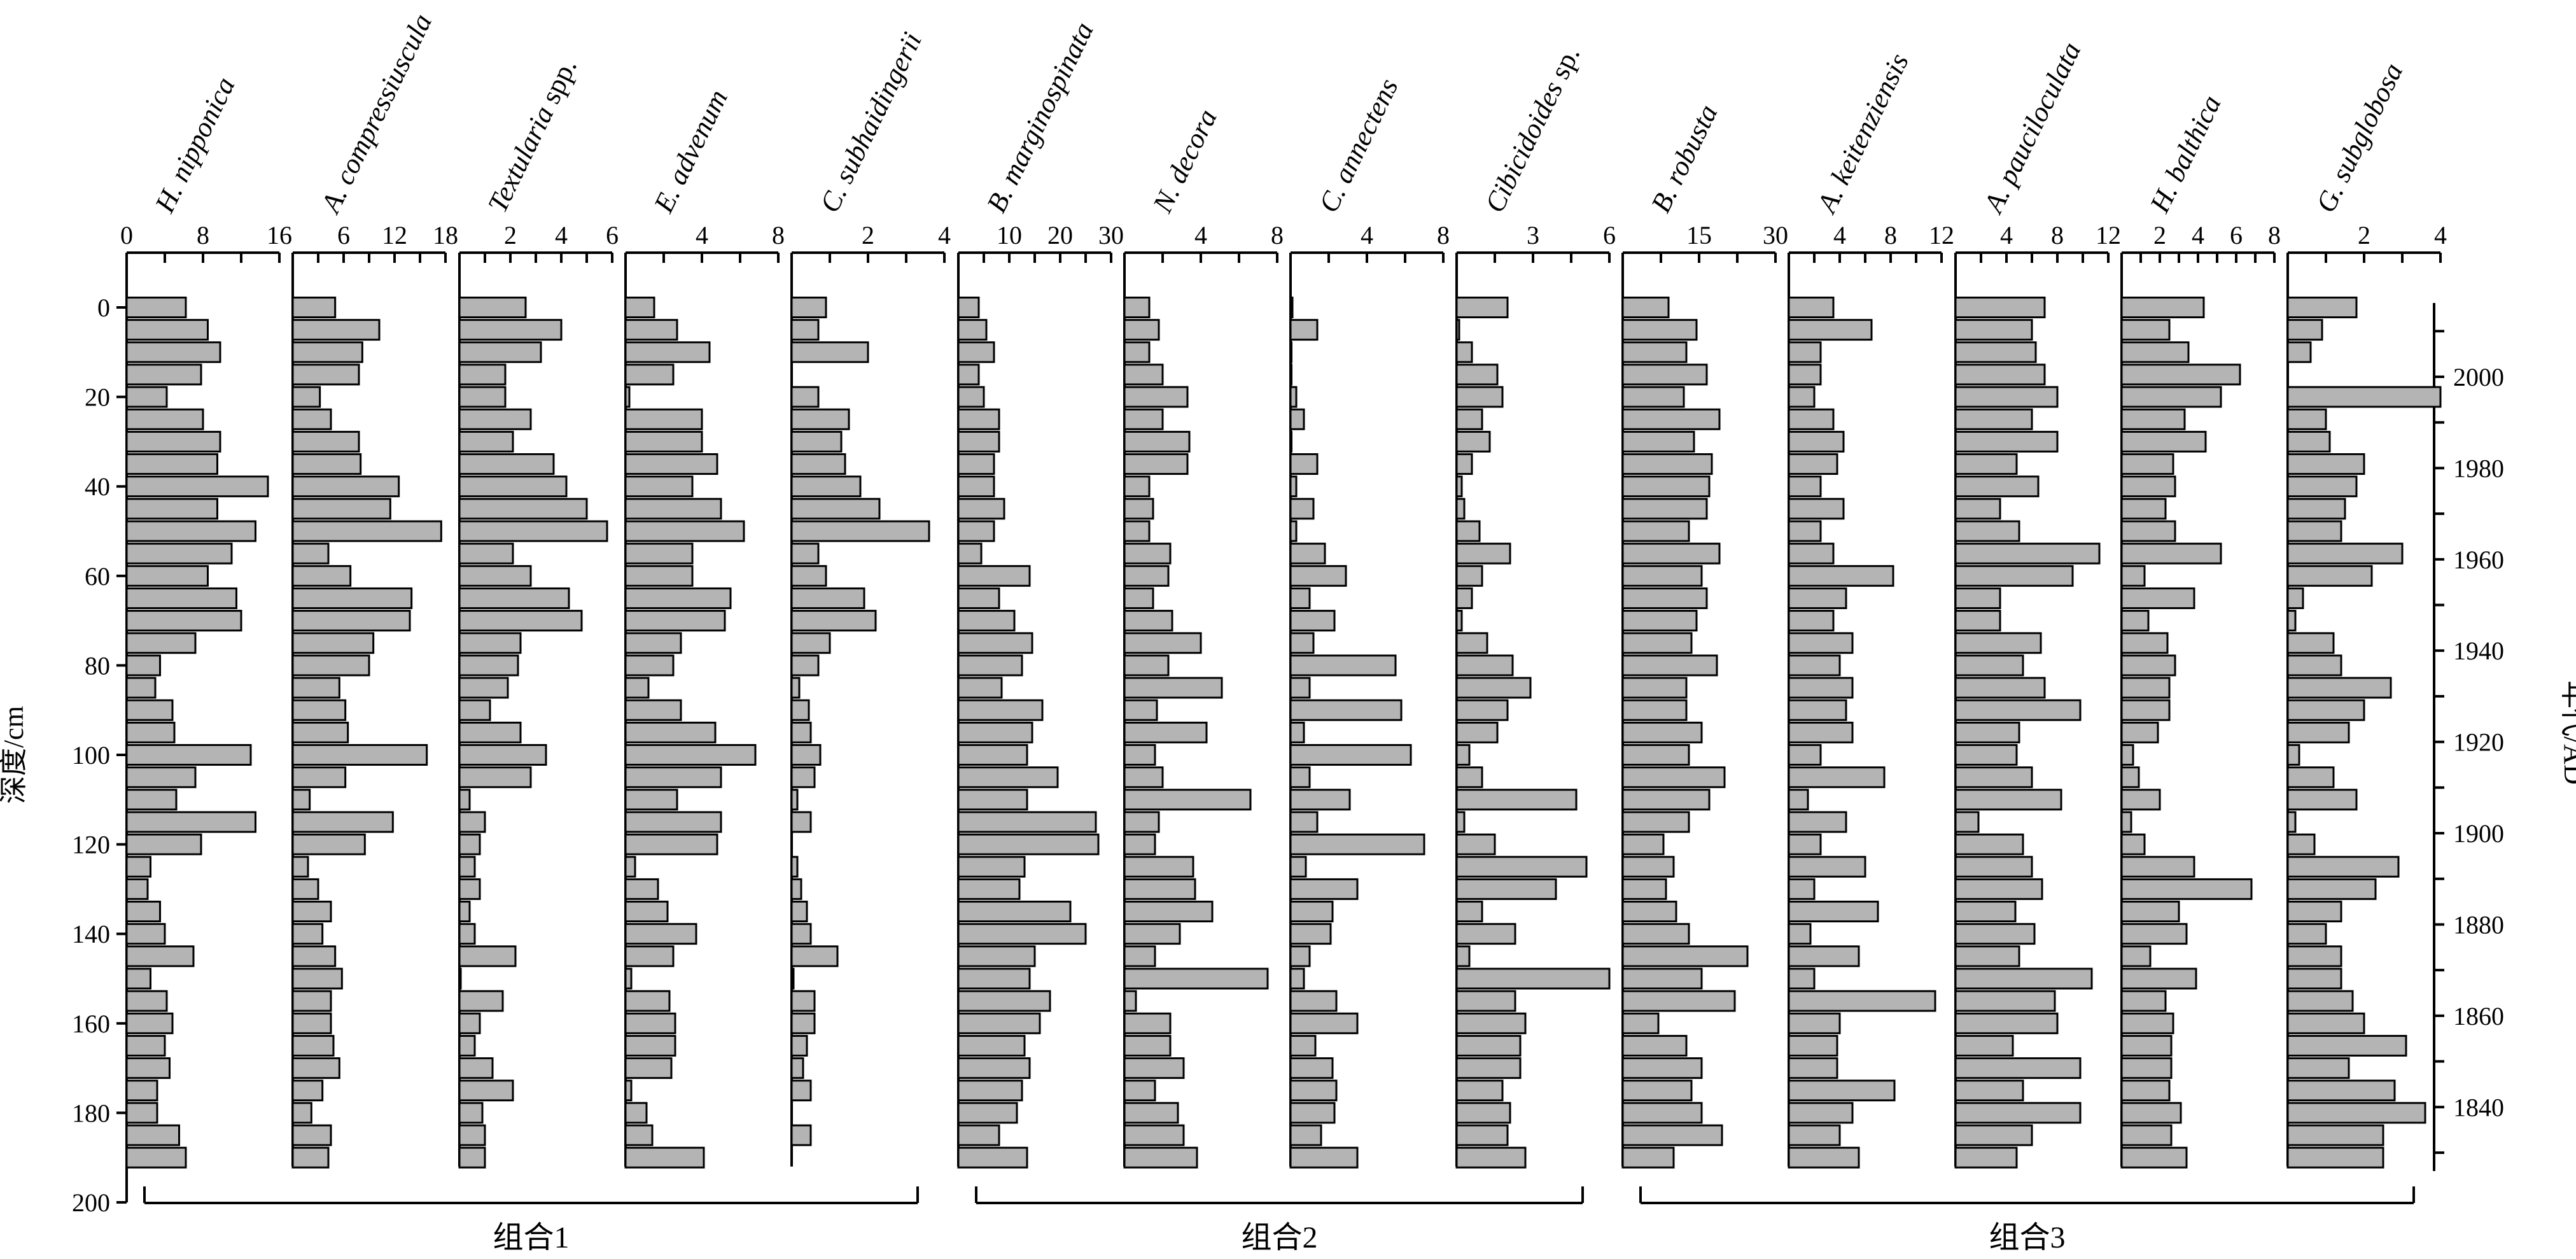 The height and width of the screenshot is (1259, 2576). What do you see at coordinates (1040, 117) in the screenshot?
I see `panel-title-taxon: B. marginospinata` at bounding box center [1040, 117].